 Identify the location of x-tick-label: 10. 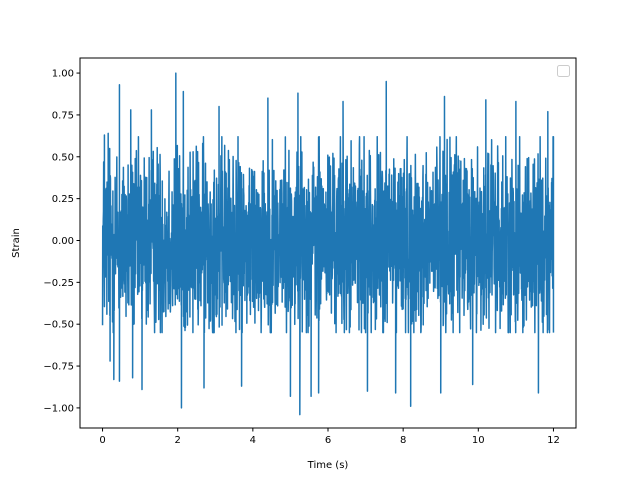
(478, 440).